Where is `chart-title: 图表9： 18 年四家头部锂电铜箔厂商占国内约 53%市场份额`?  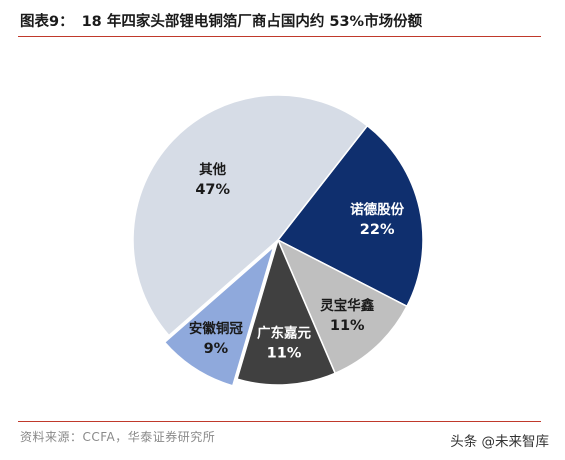 chart-title: 图表9： 18 年四家头部锂电铜箔厂商占国内约 53%市场份额 is located at coordinates (221, 22).